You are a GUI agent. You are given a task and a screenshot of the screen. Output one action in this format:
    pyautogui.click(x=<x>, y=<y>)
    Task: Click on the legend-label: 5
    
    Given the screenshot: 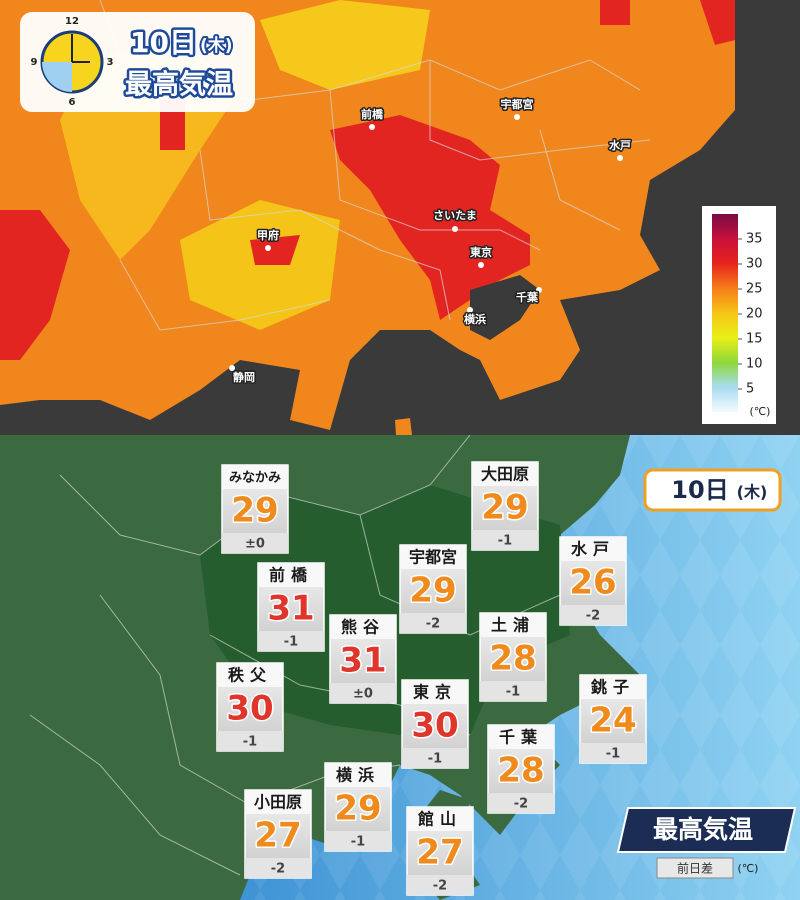 What is the action you would take?
    pyautogui.click(x=750, y=389)
    